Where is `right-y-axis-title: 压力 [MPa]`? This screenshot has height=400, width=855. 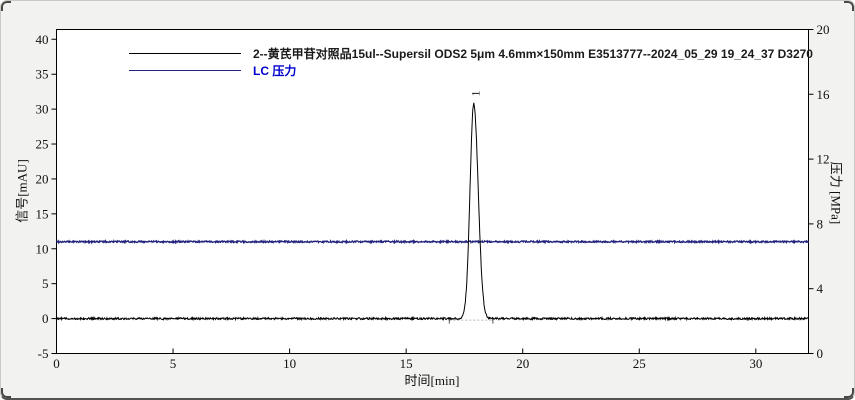 right-y-axis-title: 压力 [MPa] is located at coordinates (836, 193).